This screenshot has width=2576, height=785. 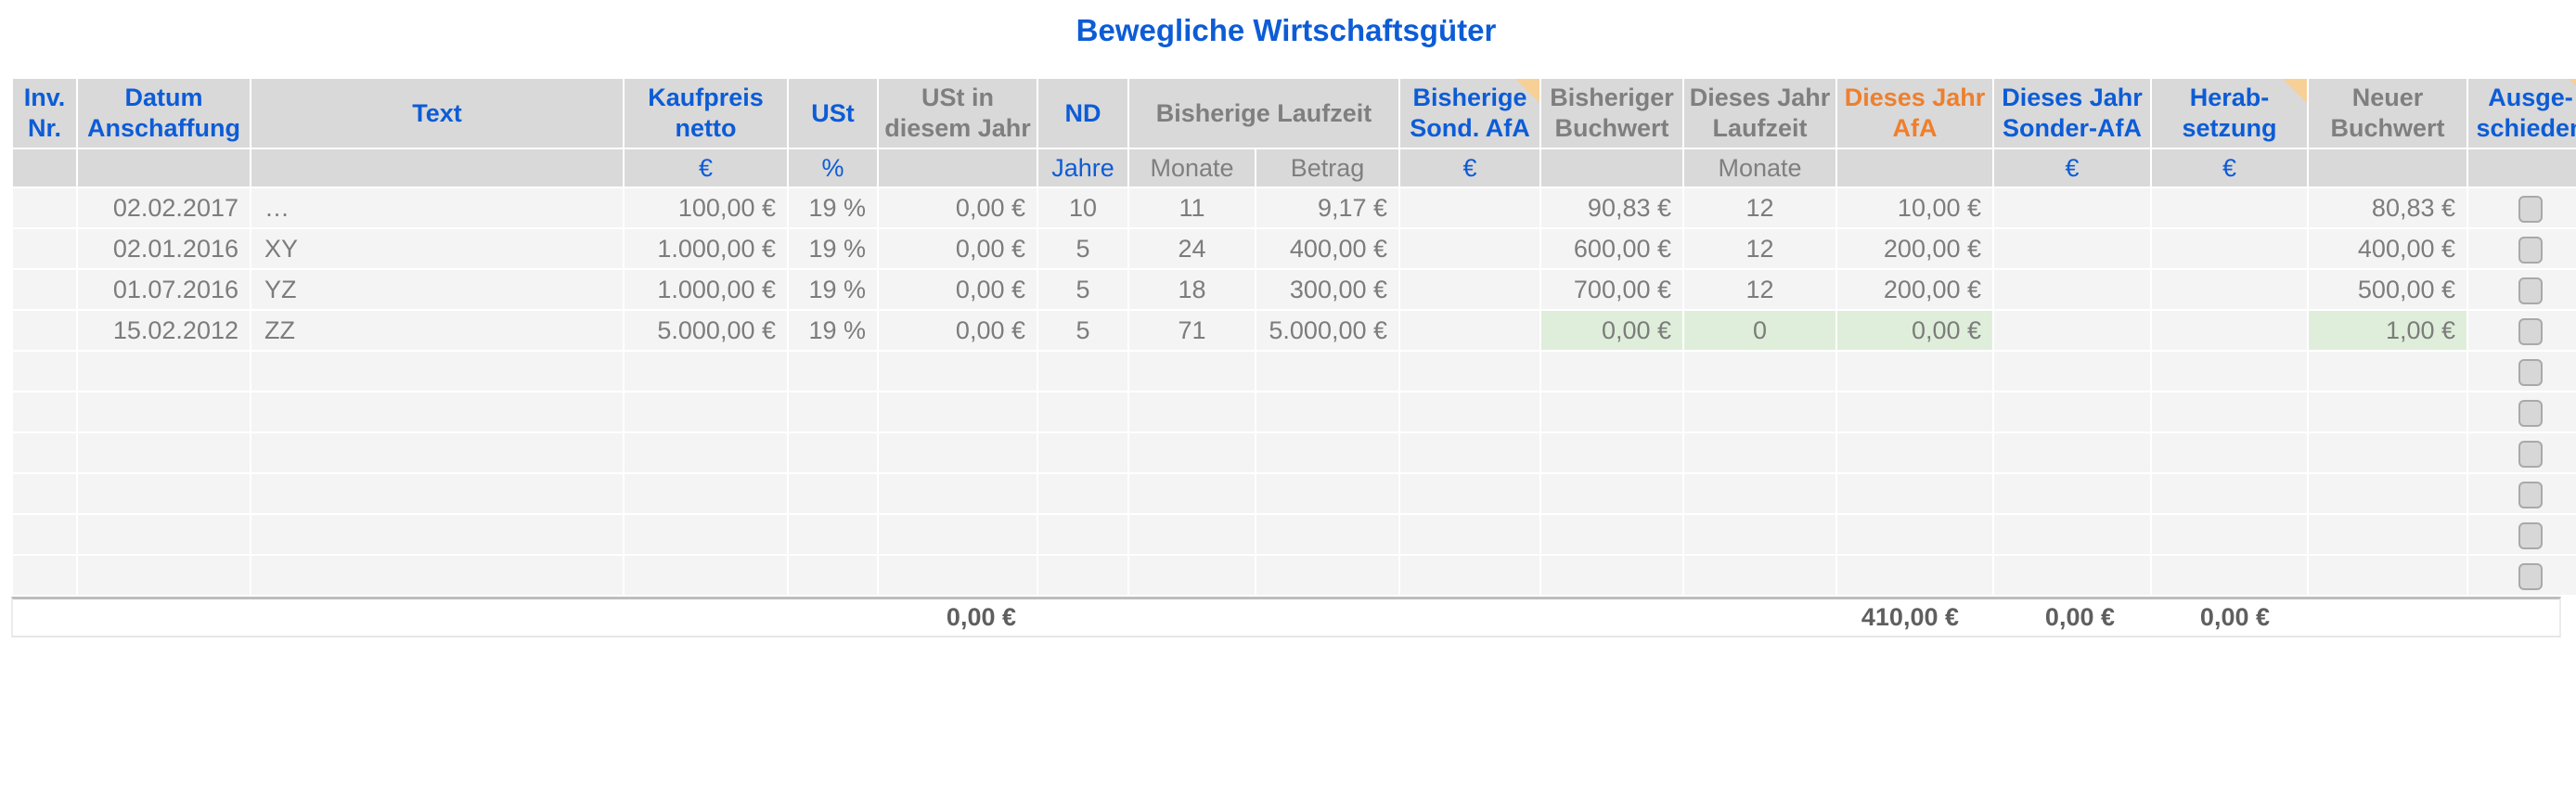 What do you see at coordinates (2079, 617) in the screenshot?
I see `total-dj_sonder_afa: 0,00 €` at bounding box center [2079, 617].